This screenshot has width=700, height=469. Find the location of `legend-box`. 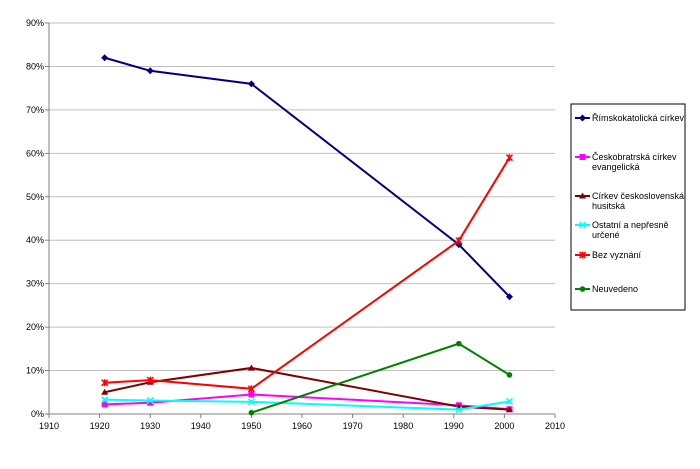

legend-box is located at coordinates (628, 207).